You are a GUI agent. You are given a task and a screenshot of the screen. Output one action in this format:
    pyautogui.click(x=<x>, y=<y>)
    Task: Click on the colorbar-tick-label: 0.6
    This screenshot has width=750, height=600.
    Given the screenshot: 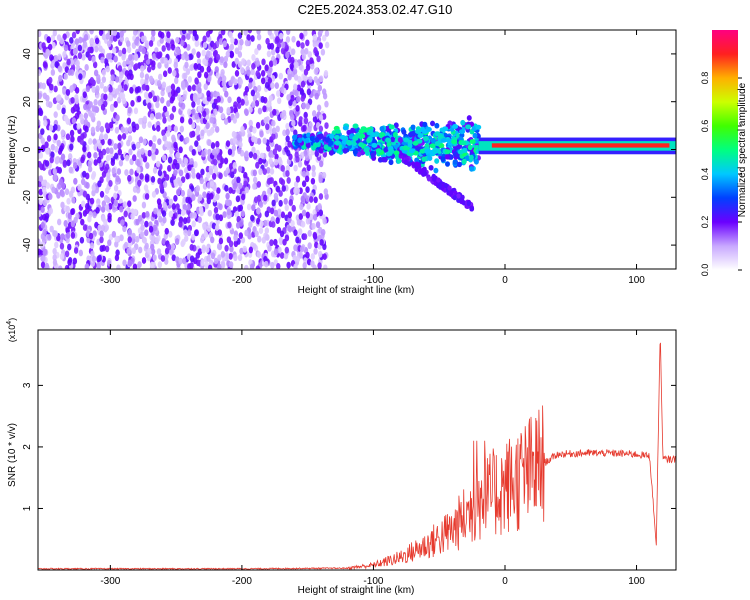 What is the action you would take?
    pyautogui.click(x=705, y=126)
    